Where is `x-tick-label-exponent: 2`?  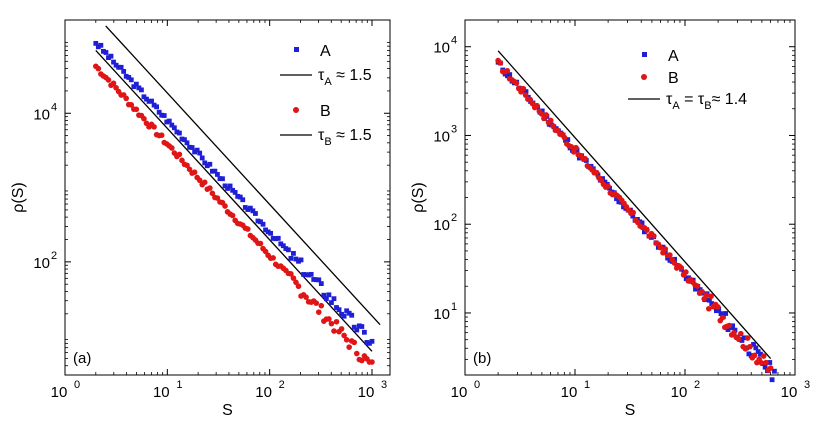 x-tick-label-exponent: 2 is located at coordinates (697, 385).